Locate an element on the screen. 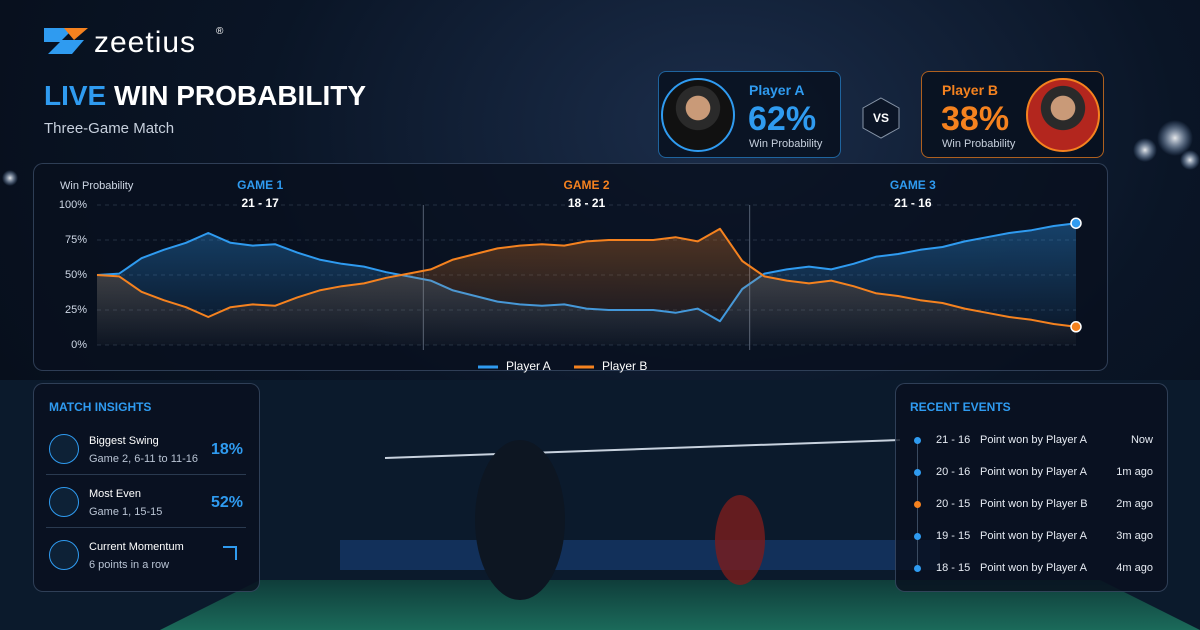  event-score: 19 - 15 is located at coordinates (953, 536).